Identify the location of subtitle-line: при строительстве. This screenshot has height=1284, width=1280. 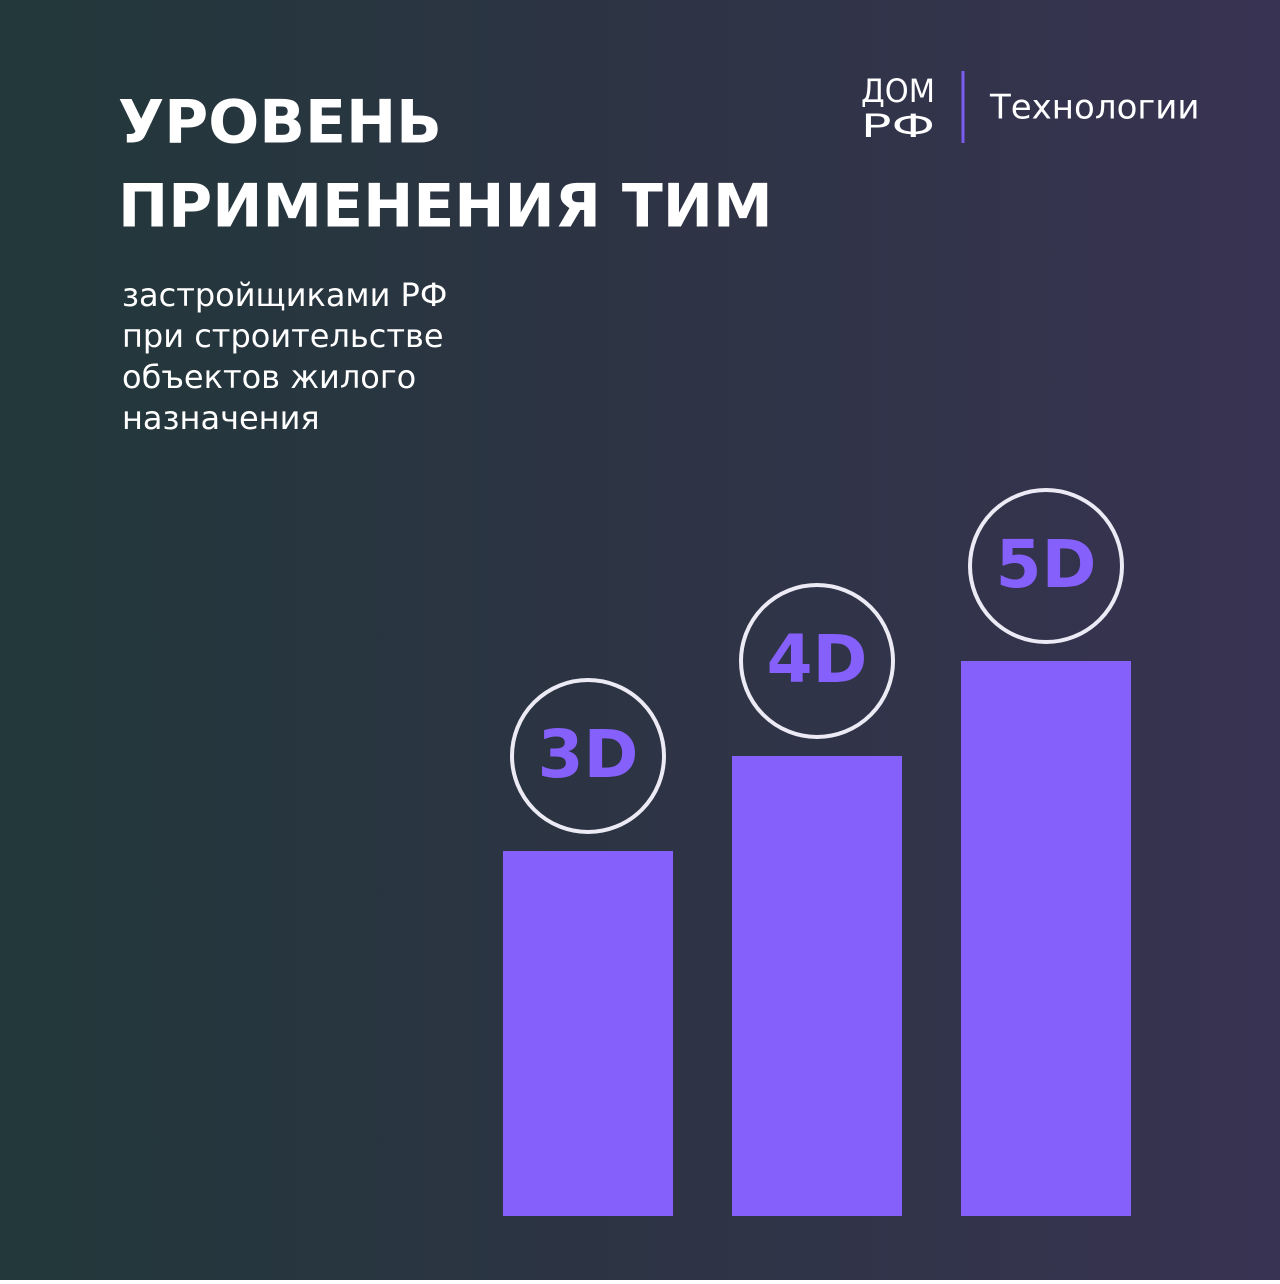
(283, 336).